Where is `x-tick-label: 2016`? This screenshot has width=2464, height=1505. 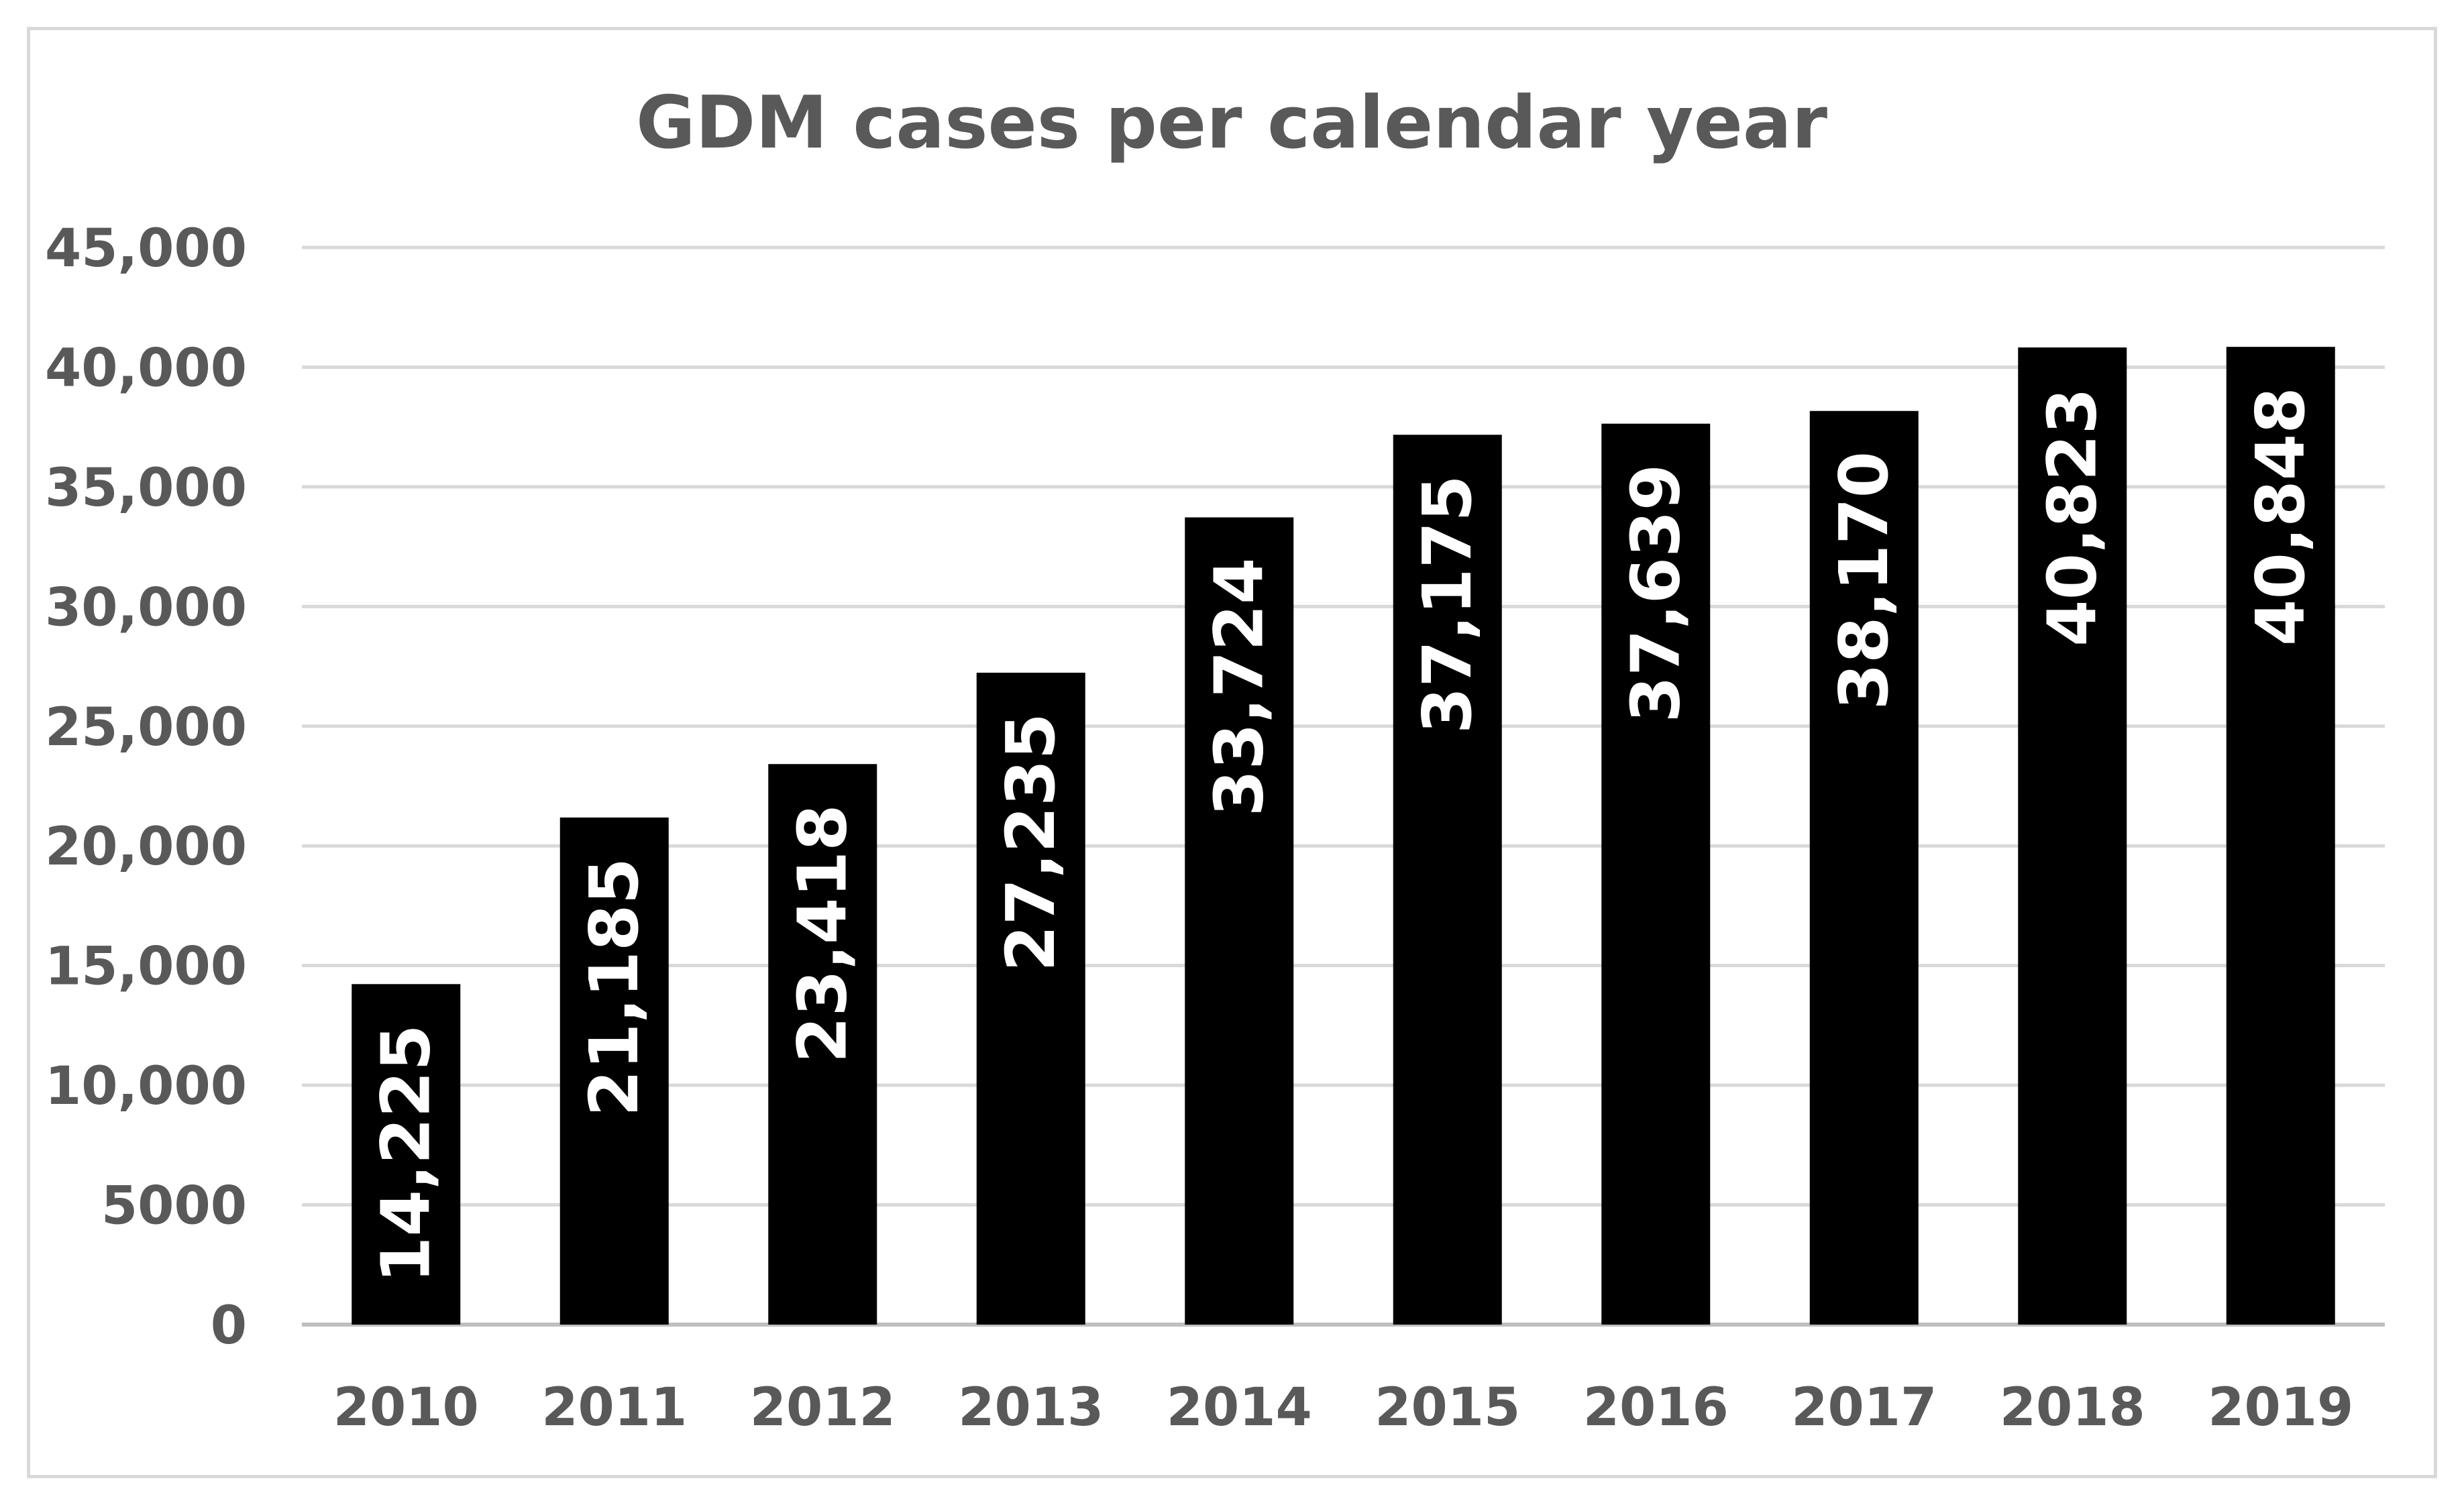 x-tick-label: 2016 is located at coordinates (1656, 1408).